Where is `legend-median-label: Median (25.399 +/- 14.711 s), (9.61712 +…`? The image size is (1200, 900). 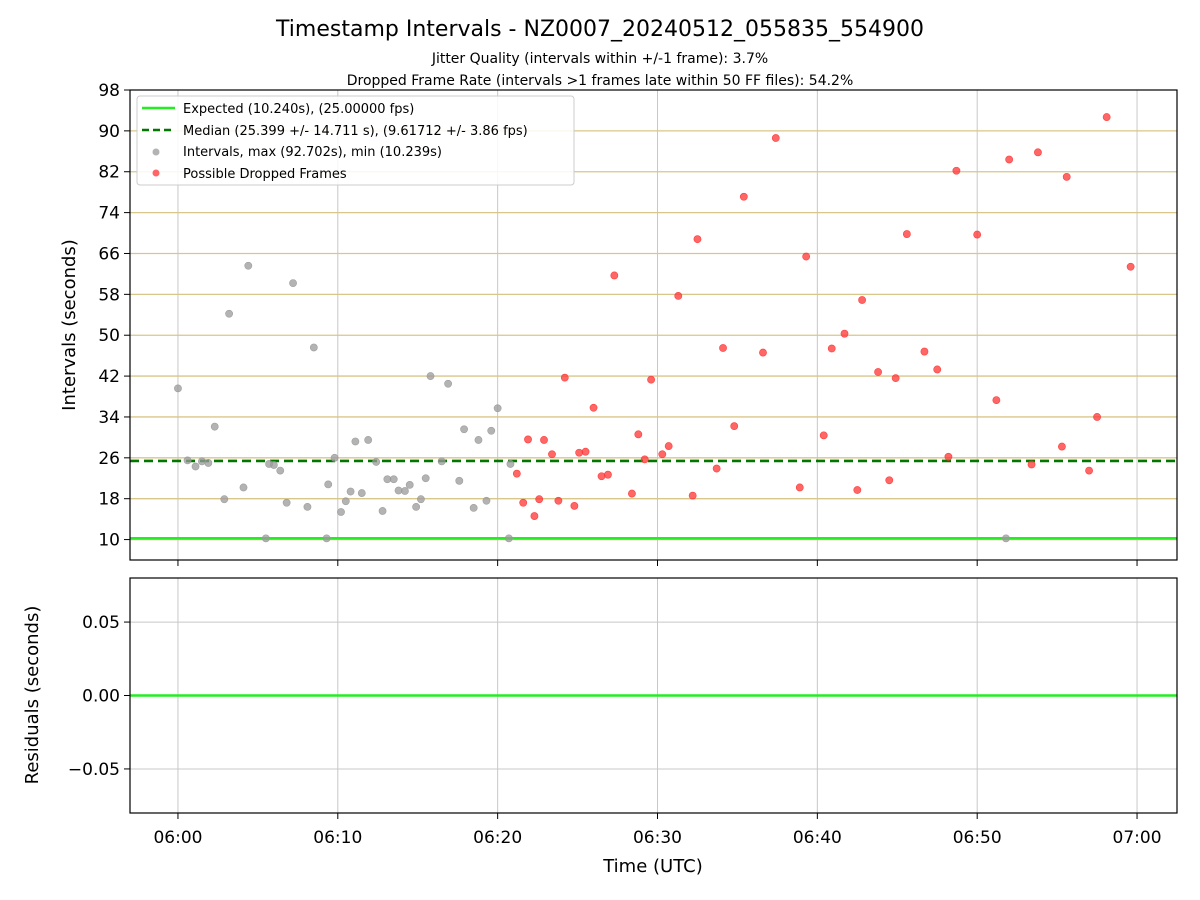 legend-median-label: Median (25.399 +/- 14.711 s), (9.61712 +… is located at coordinates (355, 131).